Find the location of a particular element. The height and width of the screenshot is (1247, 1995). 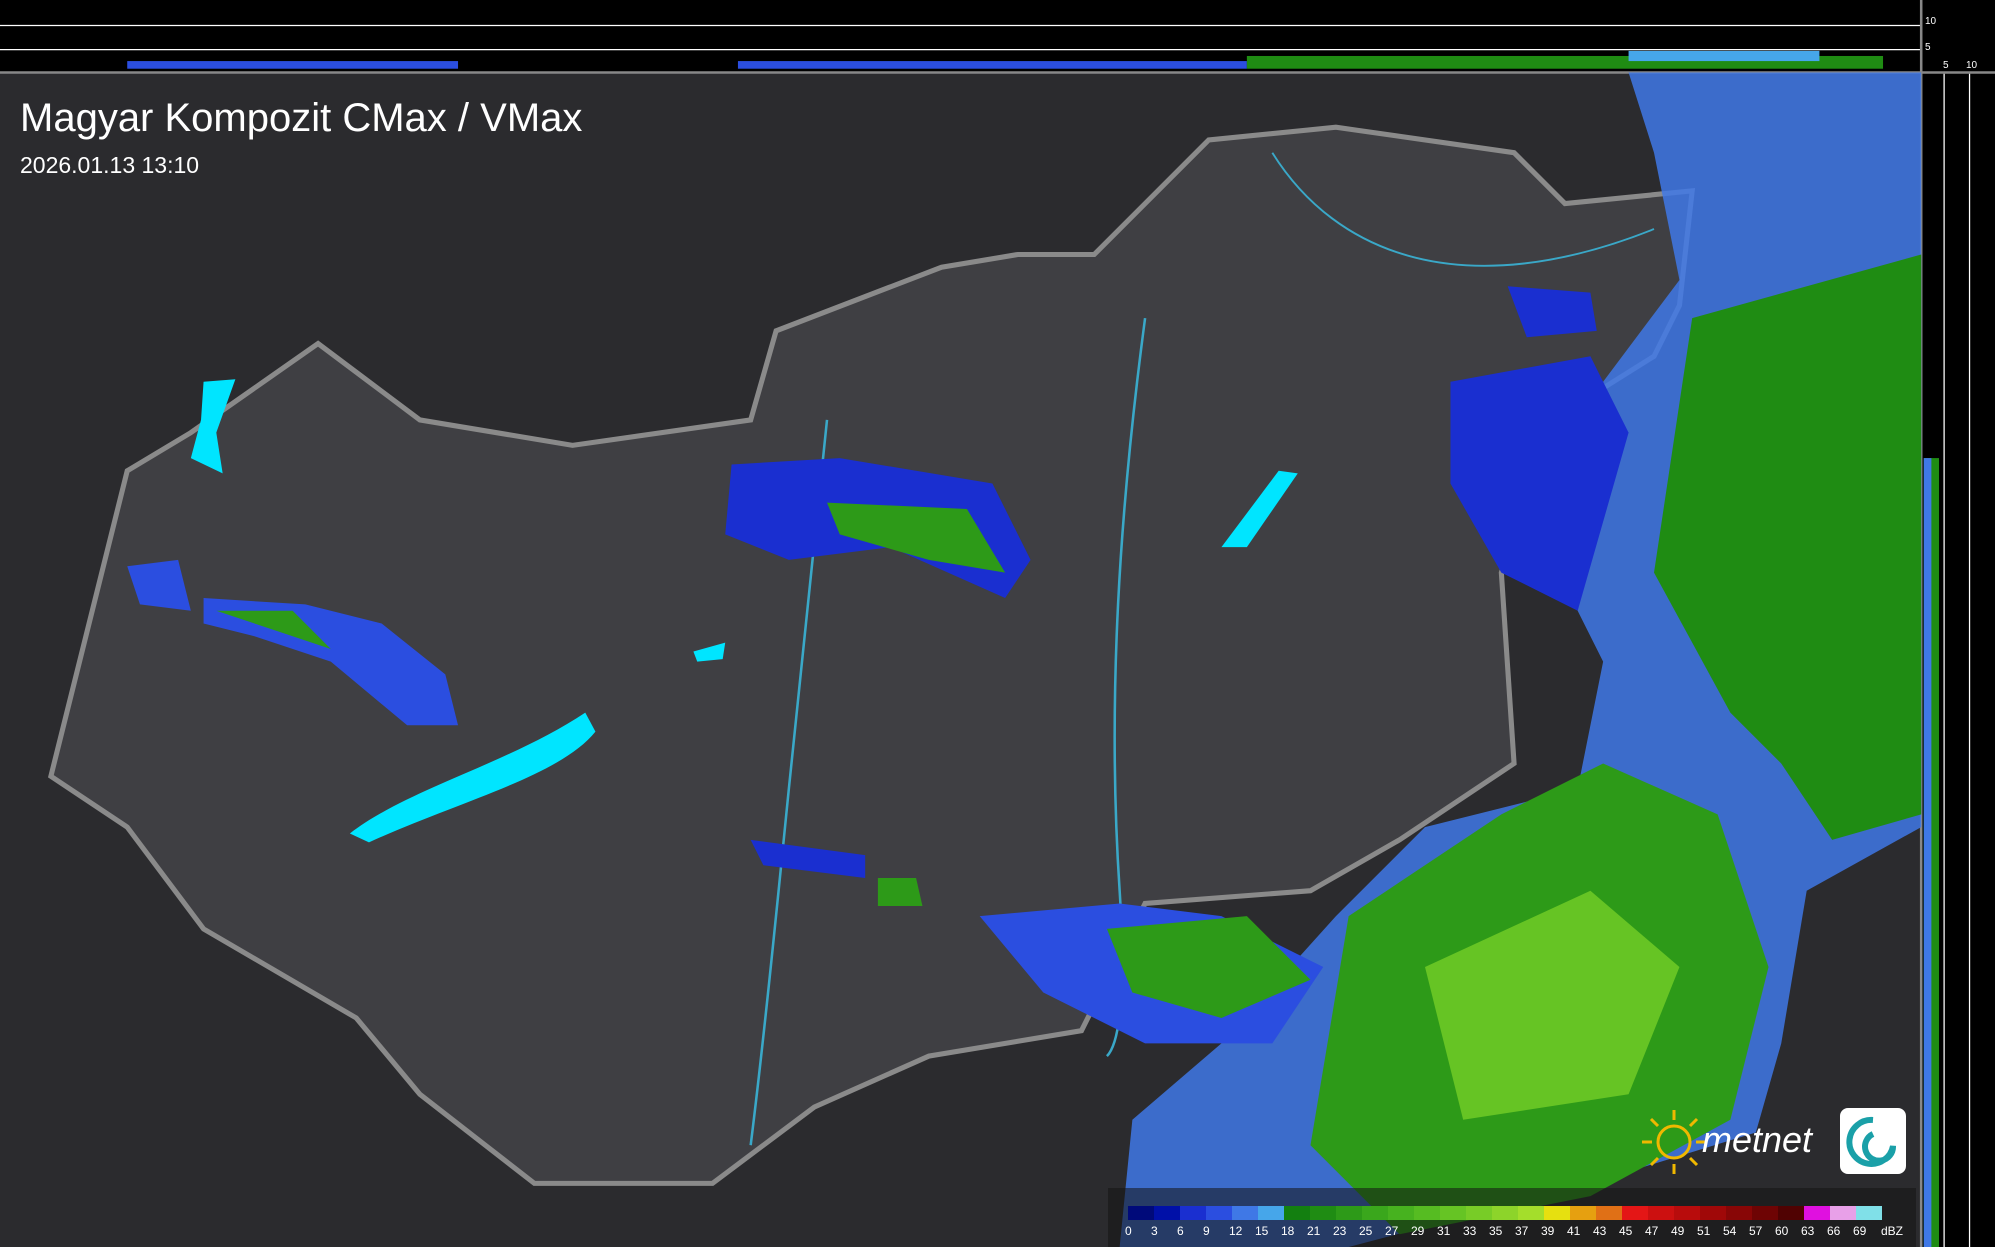

bottom-tick: 10 is located at coordinates (1972, 65).